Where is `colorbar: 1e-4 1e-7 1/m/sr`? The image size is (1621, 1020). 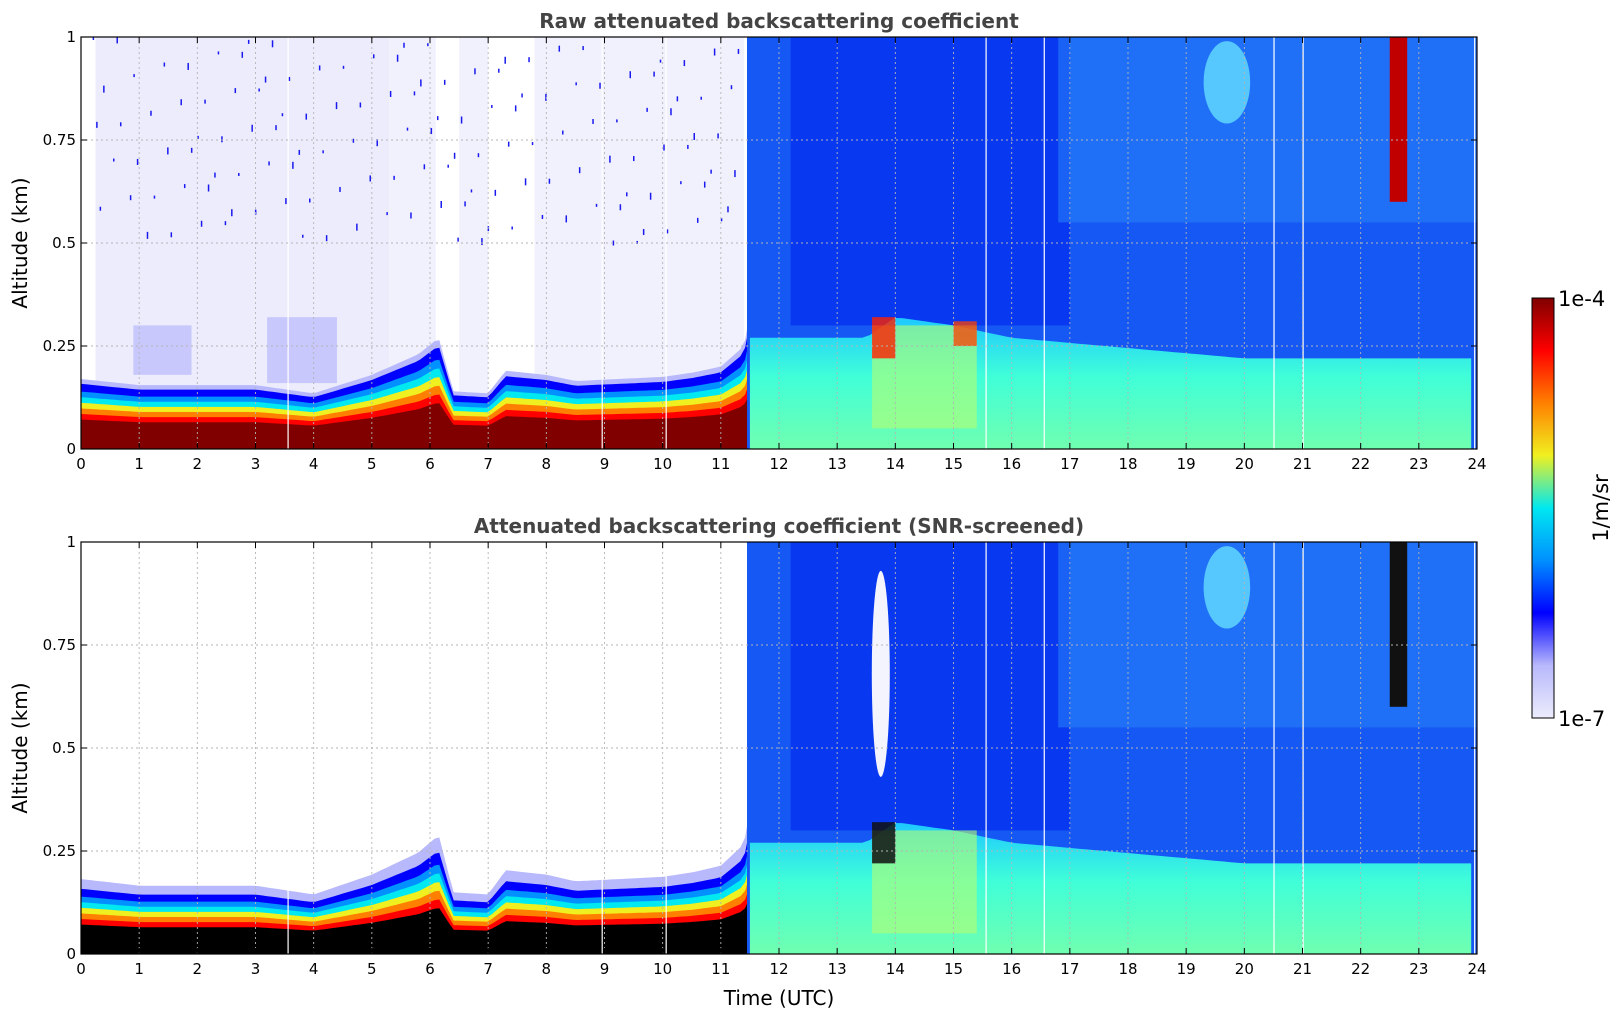
colorbar: 1e-4 1e-7 1/m/sr is located at coordinates (1572, 509).